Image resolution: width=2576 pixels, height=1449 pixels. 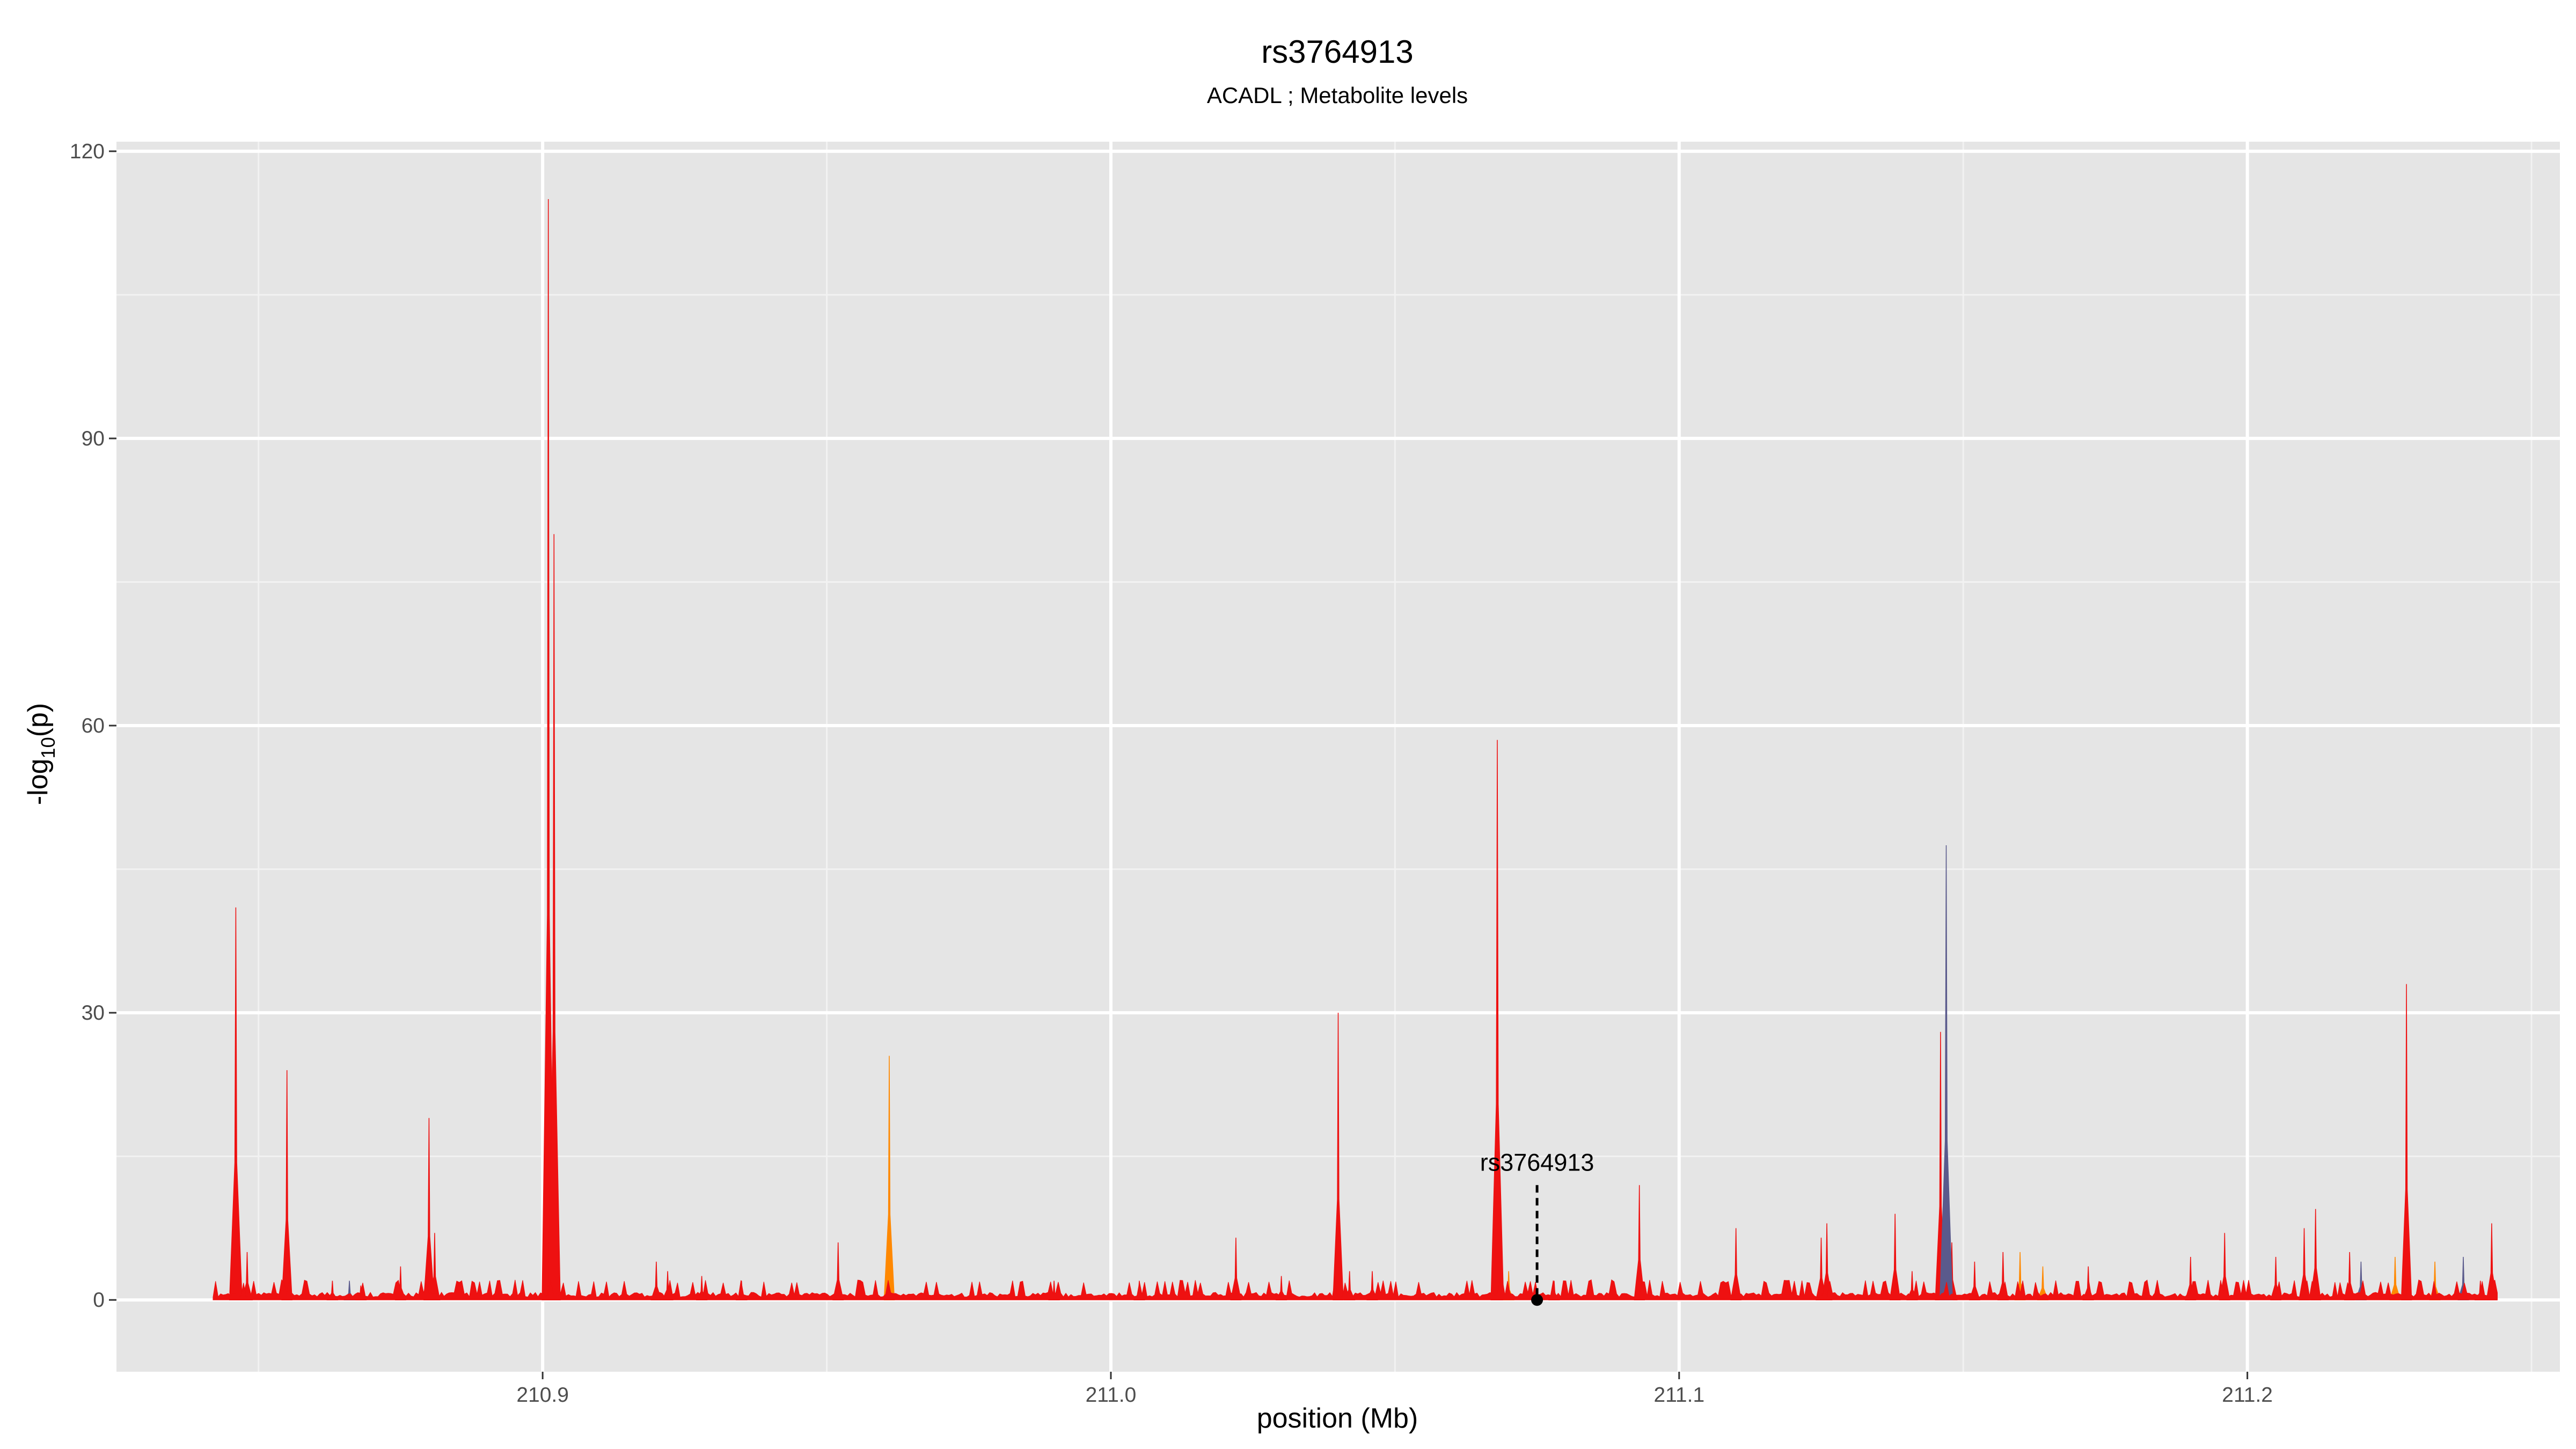 I want to click on y-axis: 0 30 60 90 120, so click(x=93, y=726).